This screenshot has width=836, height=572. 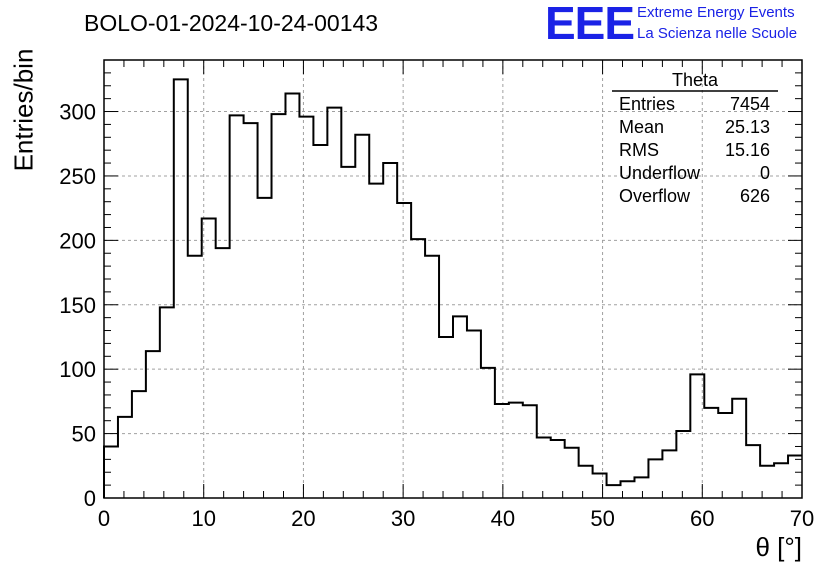 What do you see at coordinates (755, 196) in the screenshot?
I see `stats-value: 626` at bounding box center [755, 196].